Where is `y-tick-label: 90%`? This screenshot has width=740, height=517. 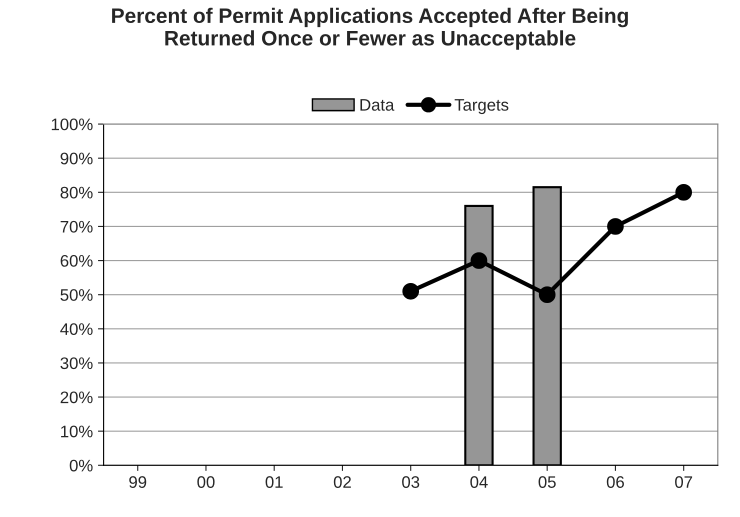 y-tick-label: 90% is located at coordinates (76, 158).